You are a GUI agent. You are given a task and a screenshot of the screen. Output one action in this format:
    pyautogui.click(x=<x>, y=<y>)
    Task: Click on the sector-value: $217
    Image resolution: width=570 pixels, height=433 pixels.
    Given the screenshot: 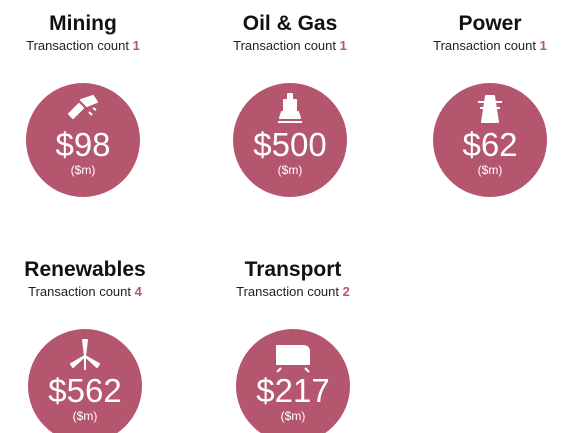 What is the action you would take?
    pyautogui.click(x=292, y=390)
    